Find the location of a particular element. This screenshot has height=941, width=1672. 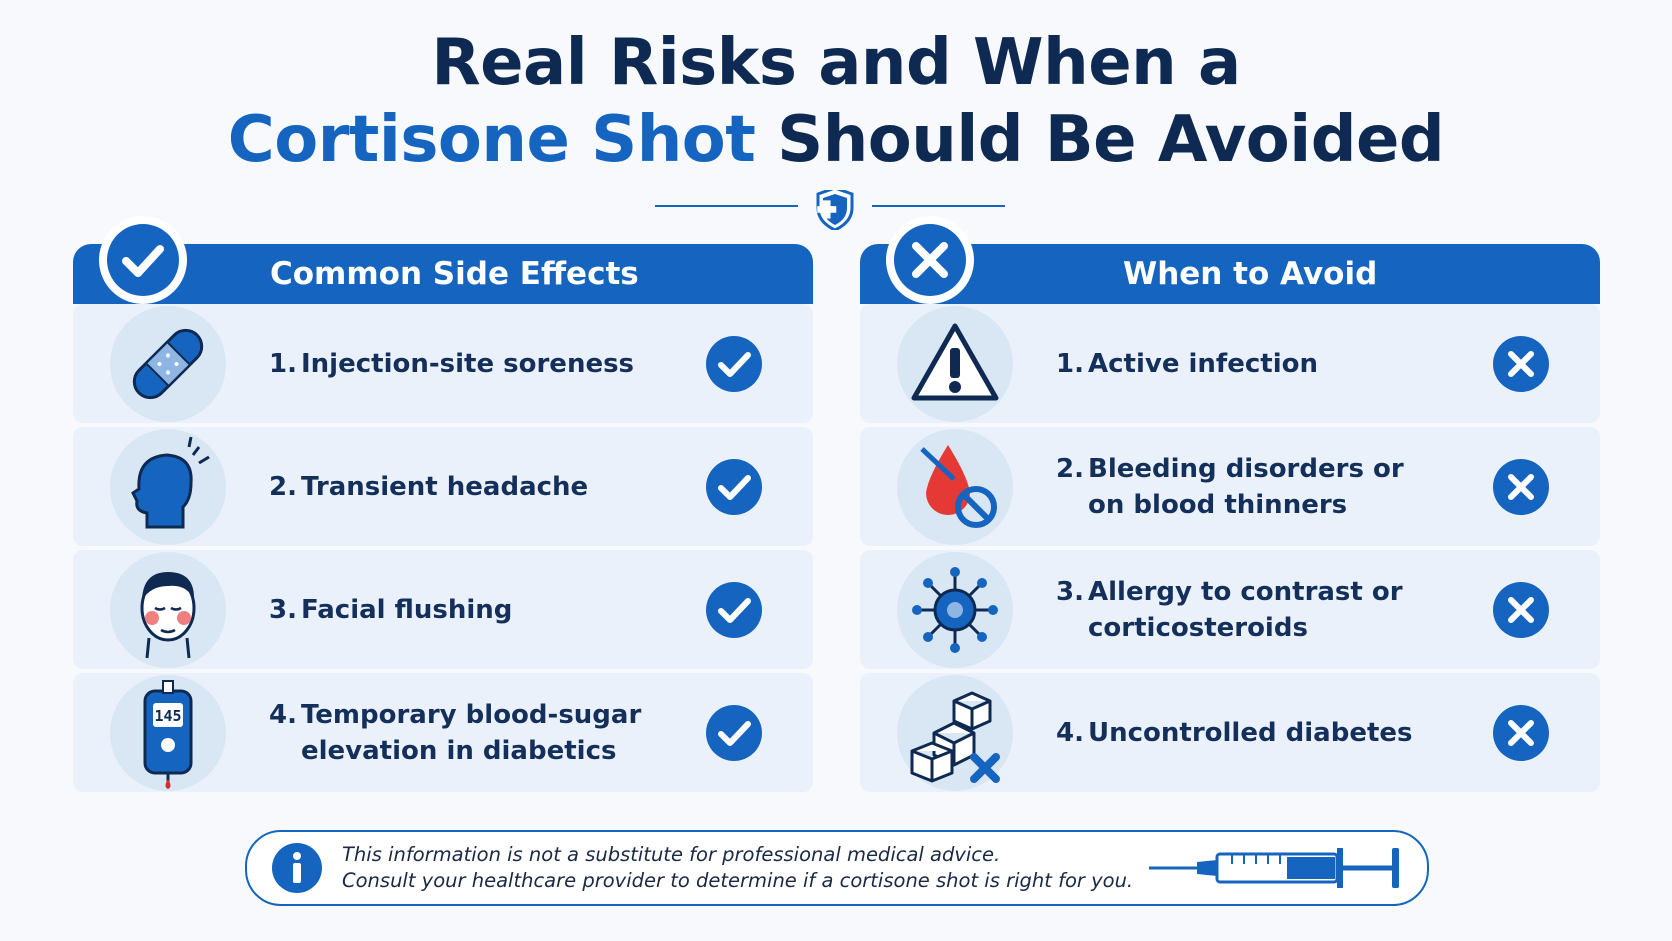

panel-heading: When to Avoid is located at coordinates (1250, 274).